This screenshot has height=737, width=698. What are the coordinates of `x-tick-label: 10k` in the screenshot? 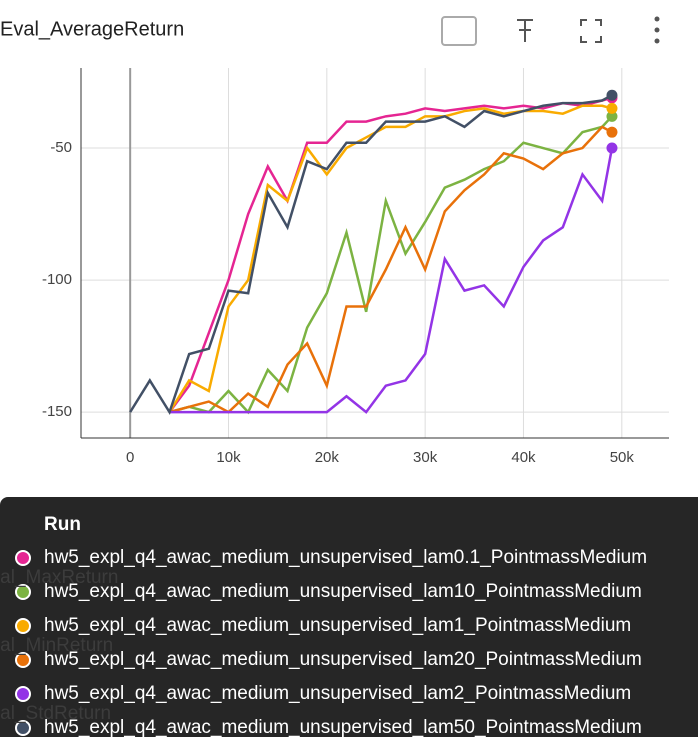 It's located at (228, 457).